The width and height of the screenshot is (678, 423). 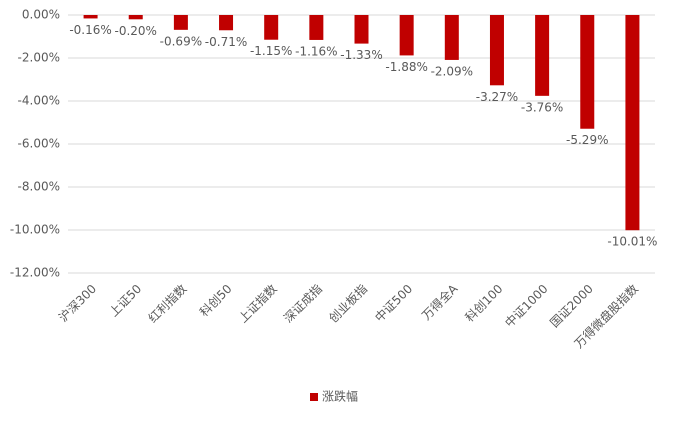 What do you see at coordinates (39, 58) in the screenshot?
I see `y-tick-label: -2.00%` at bounding box center [39, 58].